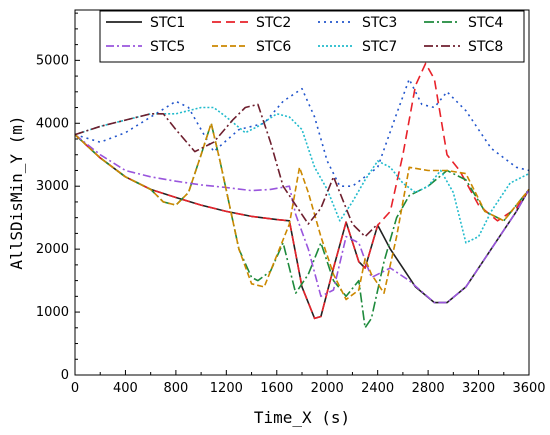 This screenshot has width=550, height=435. What do you see at coordinates (52, 123) in the screenshot?
I see `y-tick-label: 4000` at bounding box center [52, 123].